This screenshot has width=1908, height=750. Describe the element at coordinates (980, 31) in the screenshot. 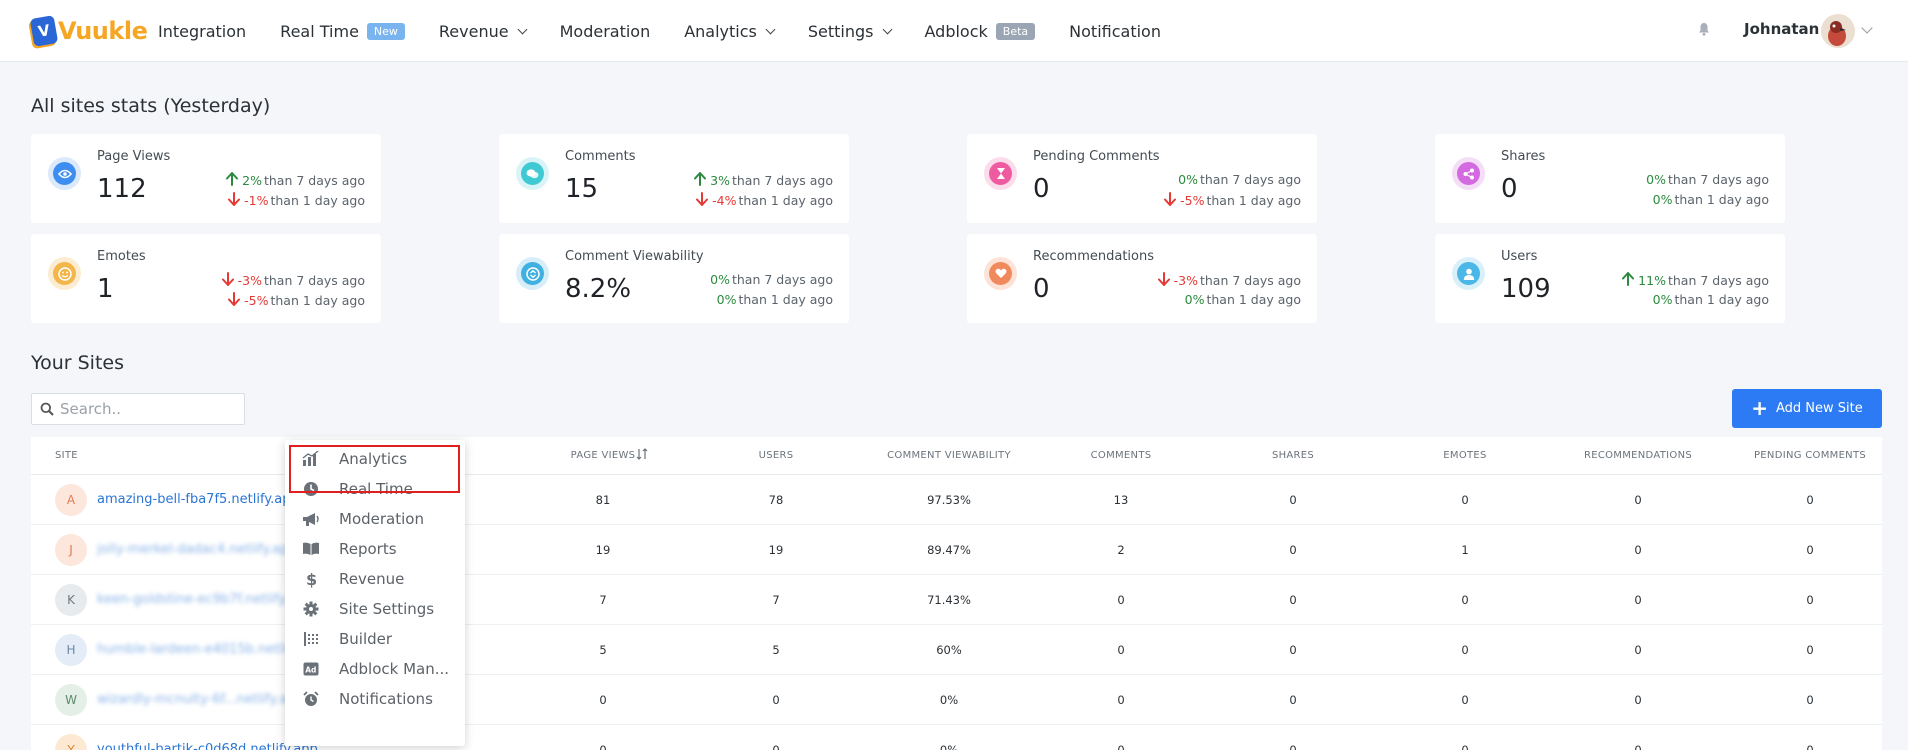

I see `nav-item-adblock: Adblock Beta` at that location.